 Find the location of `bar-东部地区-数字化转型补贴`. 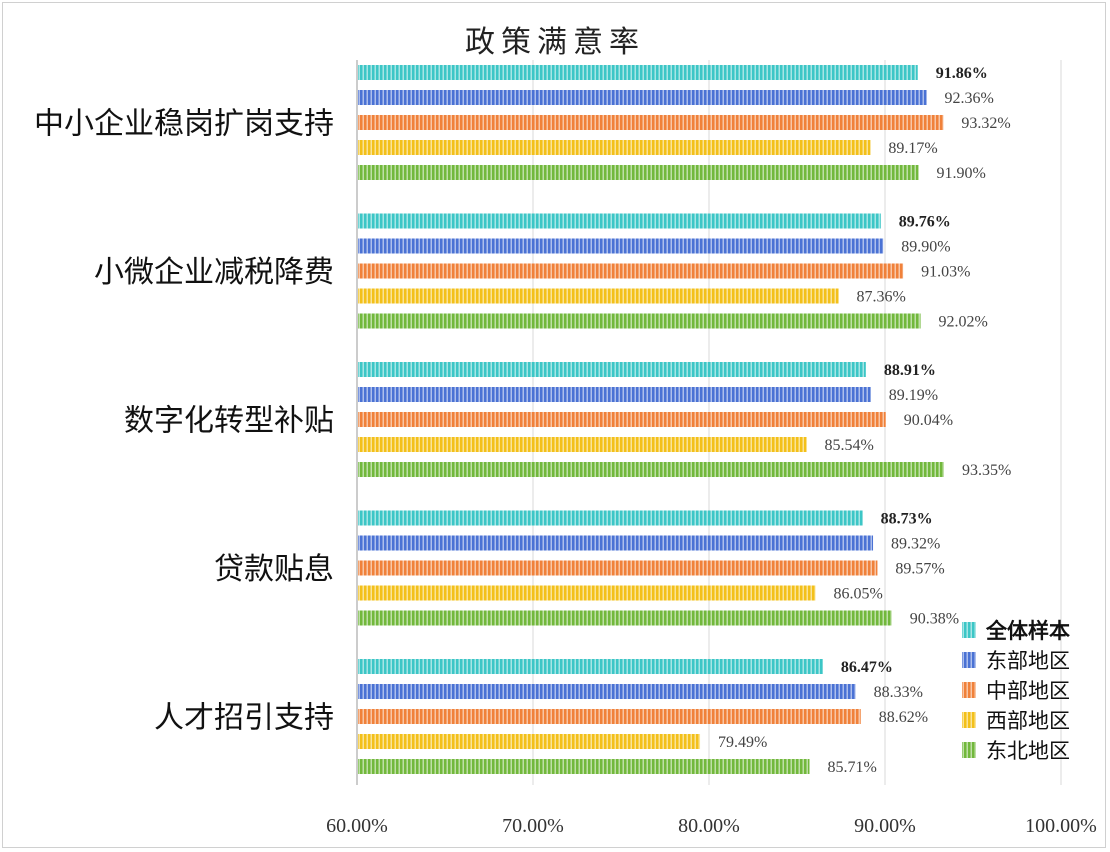

bar-东部地区-数字化转型补贴 is located at coordinates (614, 394).